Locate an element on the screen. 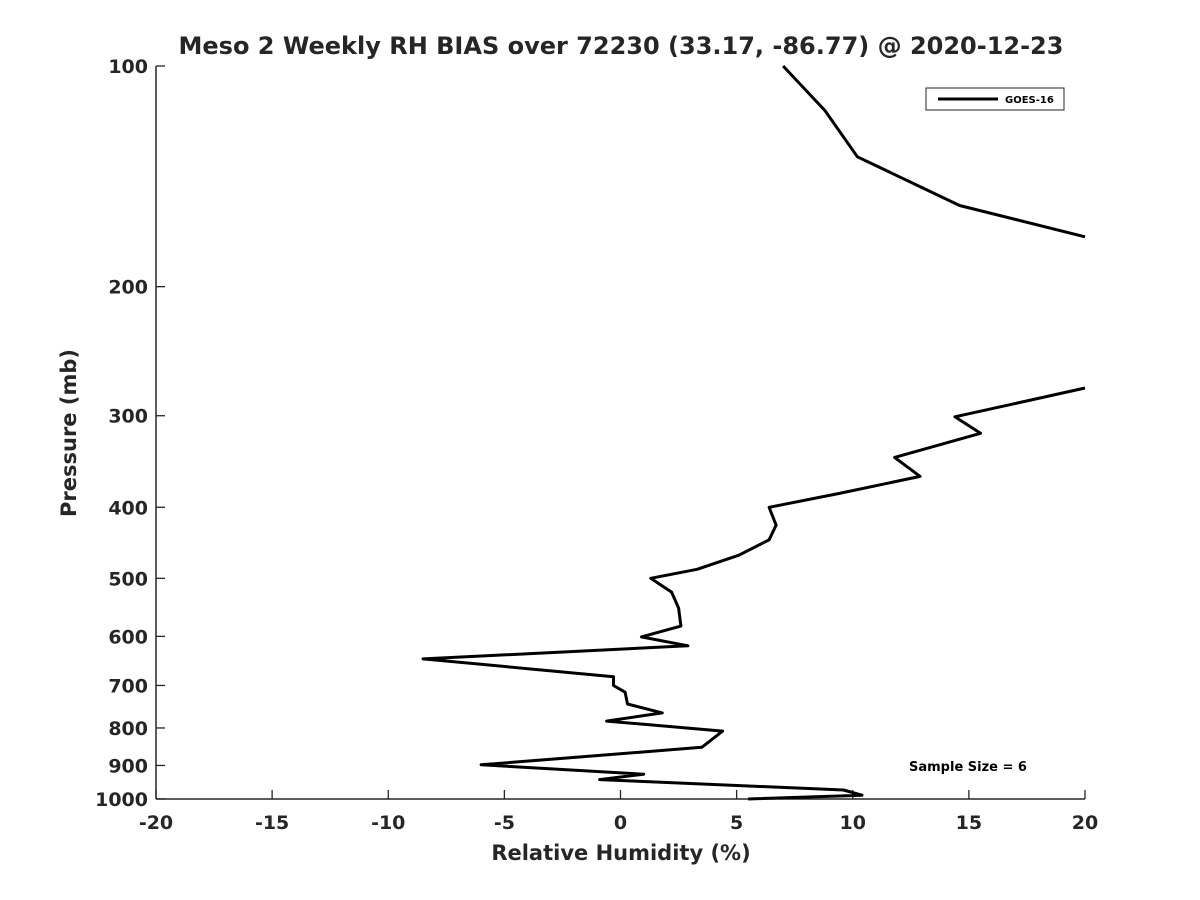 The width and height of the screenshot is (1200, 900). y-tick-label: 800 is located at coordinates (128, 729).